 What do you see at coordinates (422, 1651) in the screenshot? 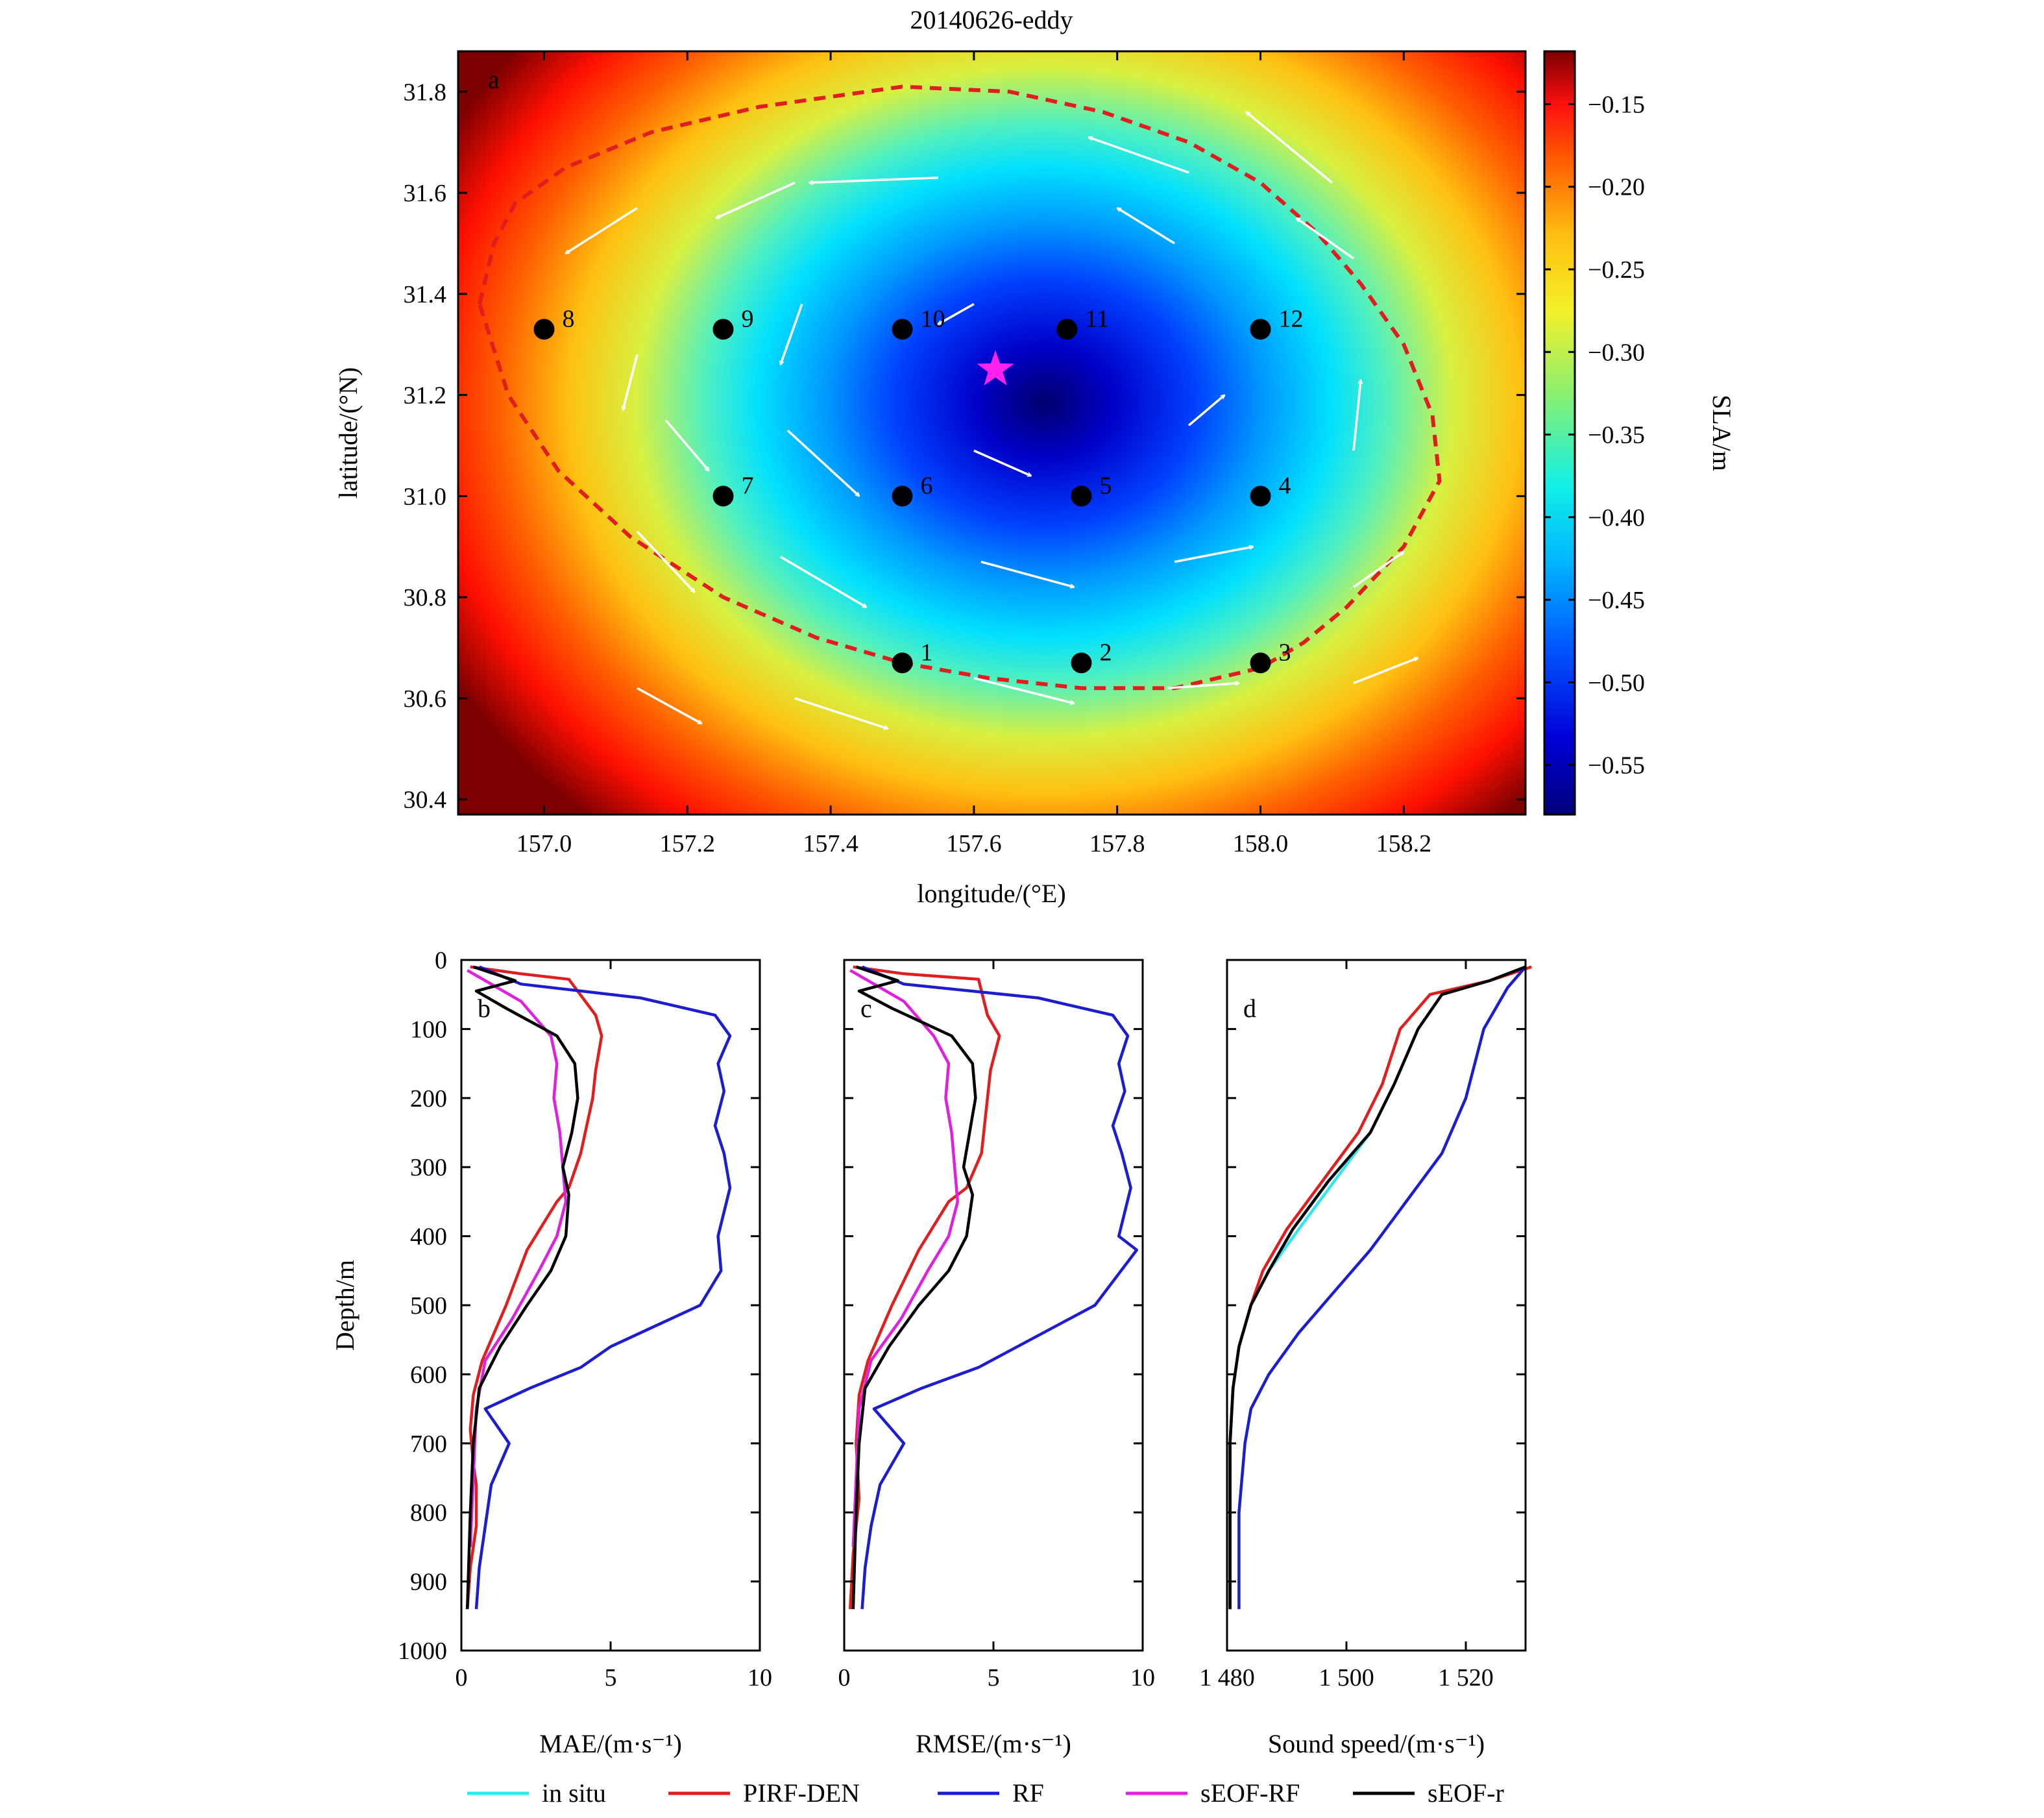
I see `depth-tick-label: 1000` at bounding box center [422, 1651].